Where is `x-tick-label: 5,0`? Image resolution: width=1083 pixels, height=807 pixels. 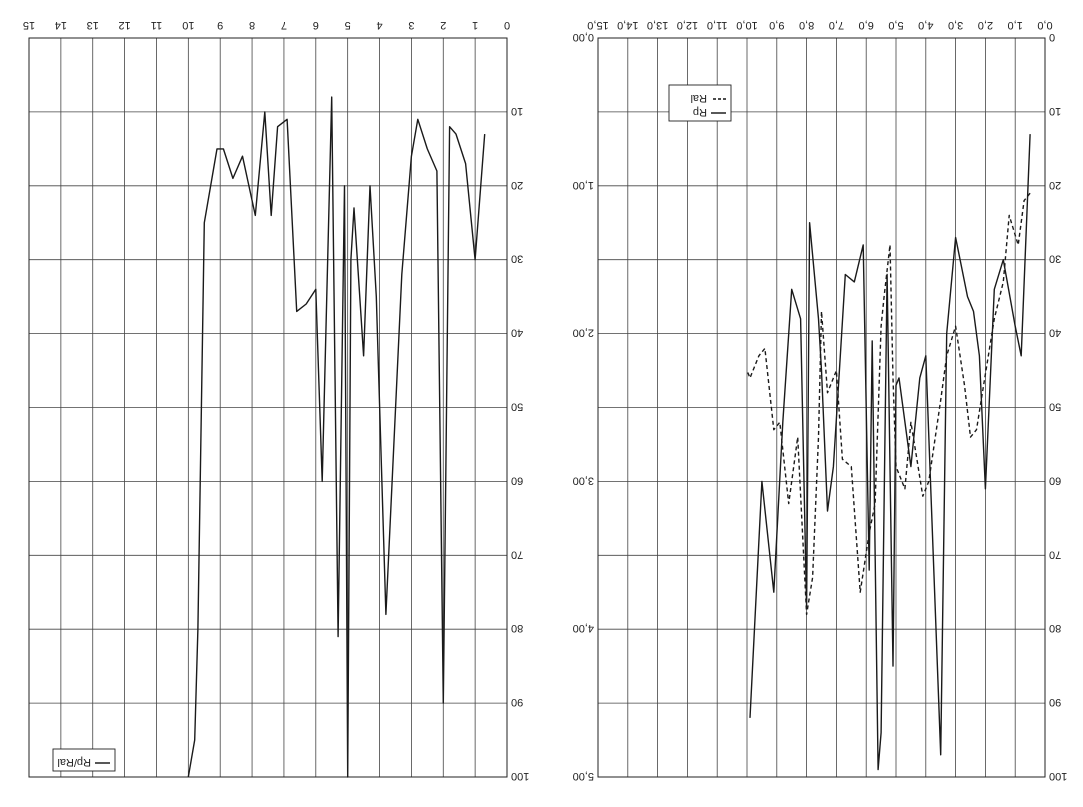
x-tick-label: 5,0 is located at coordinates (895, 25).